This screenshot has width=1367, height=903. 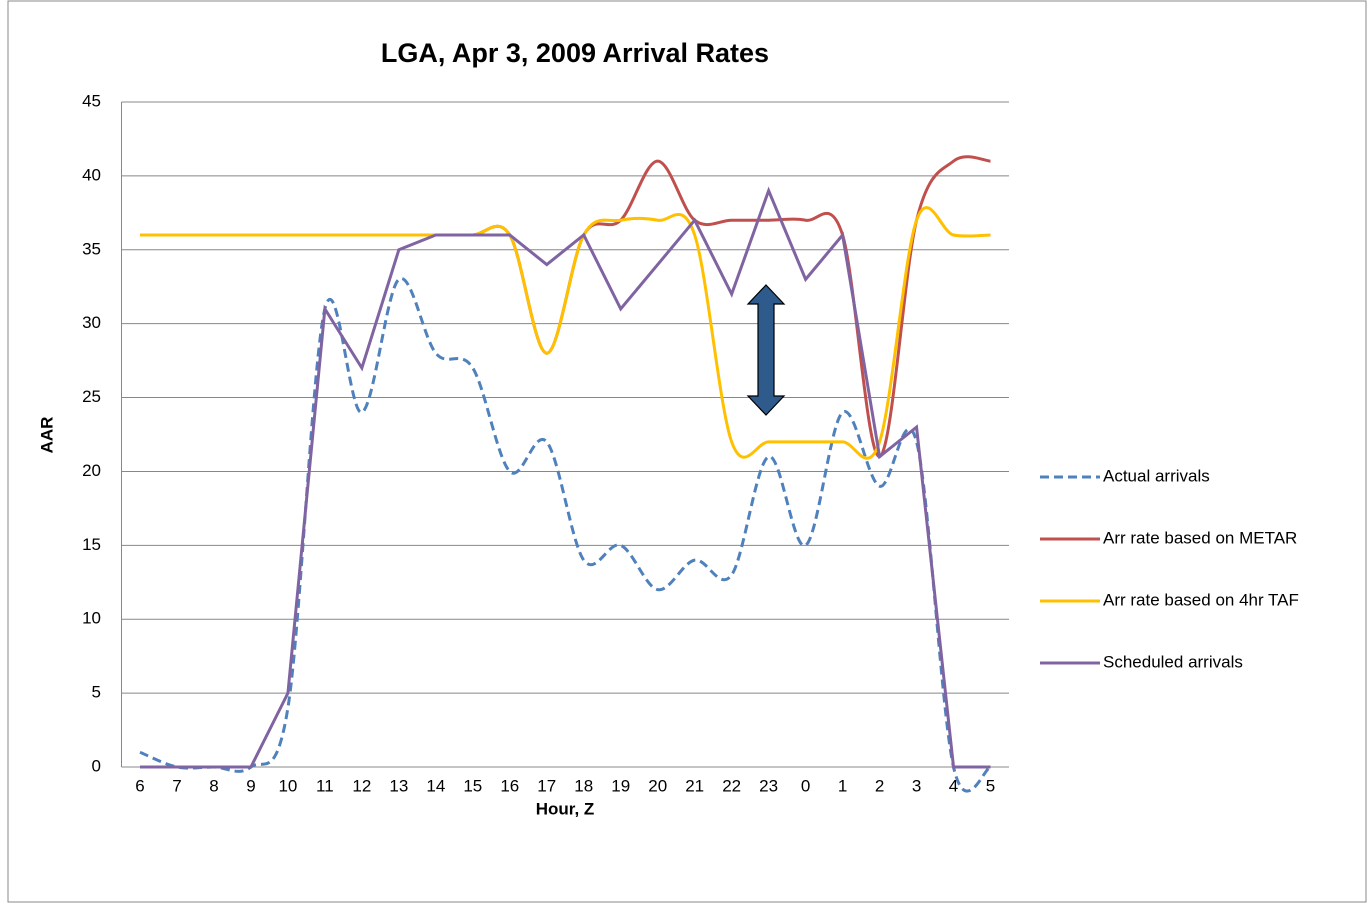 I want to click on x-tick-label: 8, so click(x=213, y=785).